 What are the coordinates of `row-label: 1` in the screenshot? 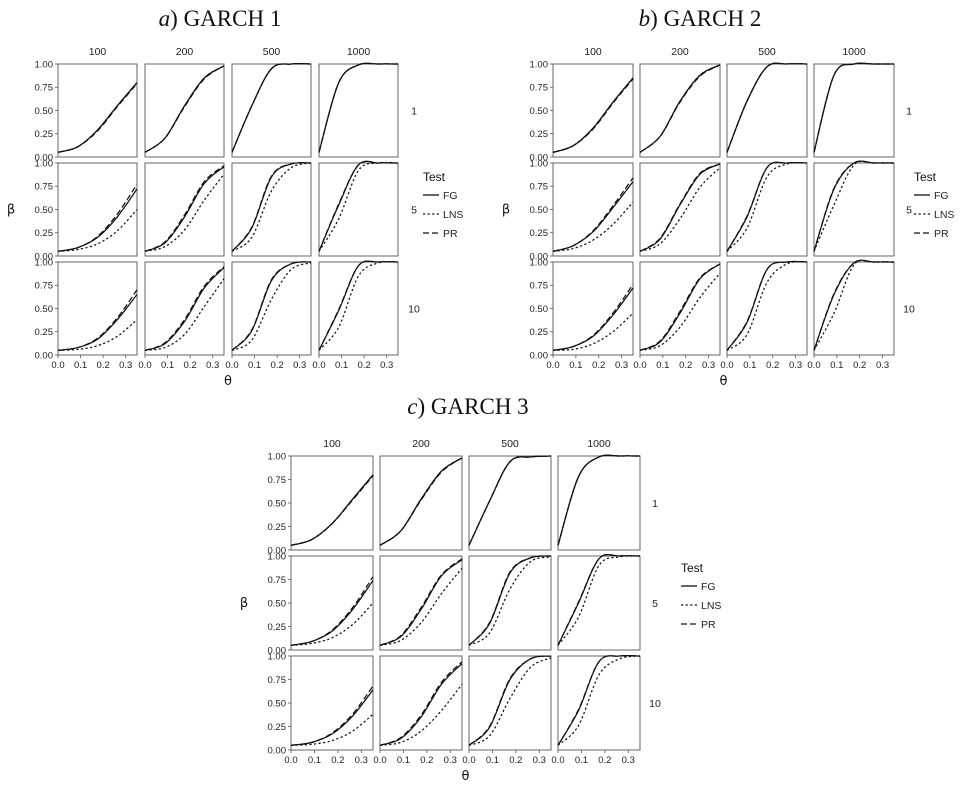 It's located at (909, 112).